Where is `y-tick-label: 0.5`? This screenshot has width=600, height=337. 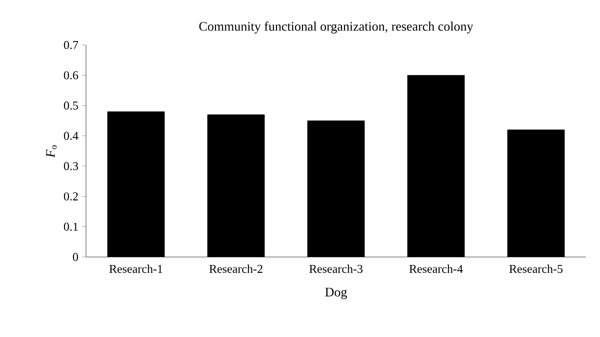 y-tick-label: 0.5 is located at coordinates (71, 105).